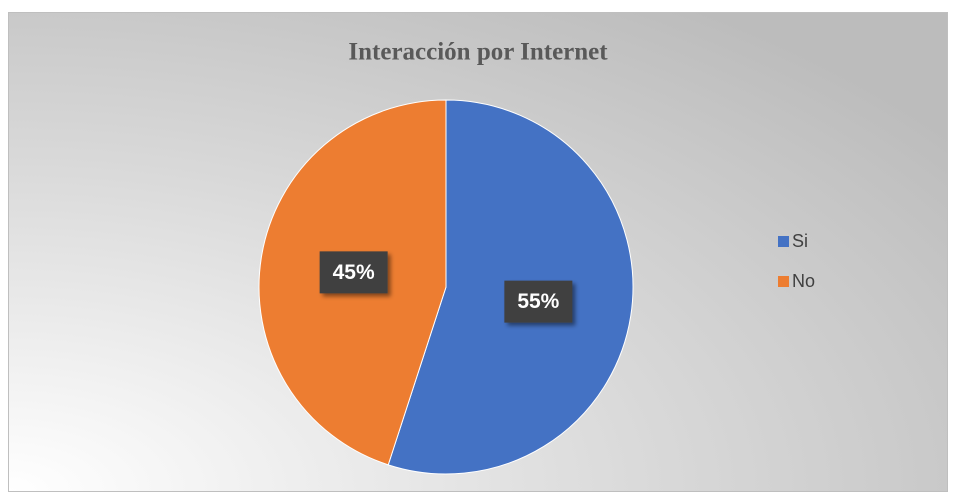  What do you see at coordinates (478, 52) in the screenshot?
I see `chart-title: Interacción por Internet` at bounding box center [478, 52].